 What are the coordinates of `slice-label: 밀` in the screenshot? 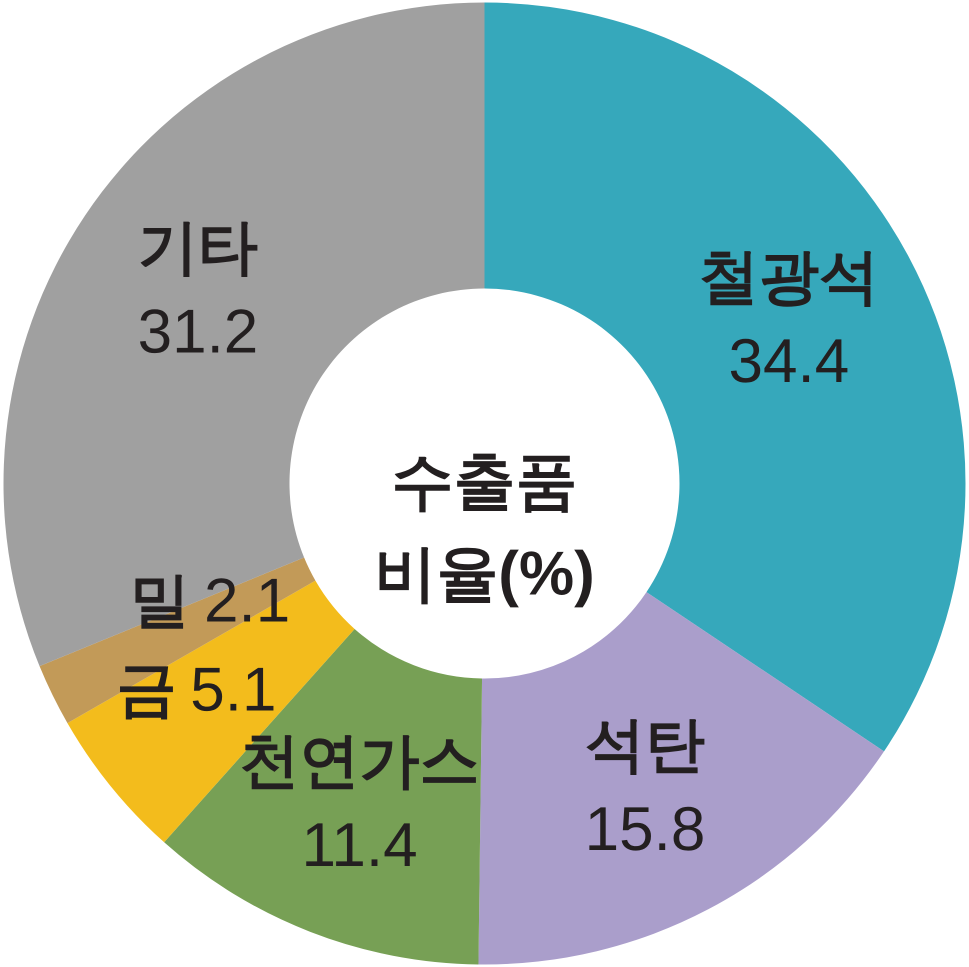 It's located at (160, 600).